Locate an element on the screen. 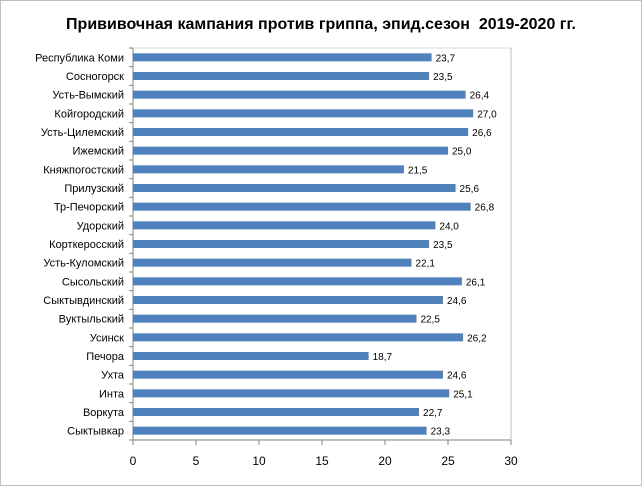  value-label: 22,5 is located at coordinates (431, 320).